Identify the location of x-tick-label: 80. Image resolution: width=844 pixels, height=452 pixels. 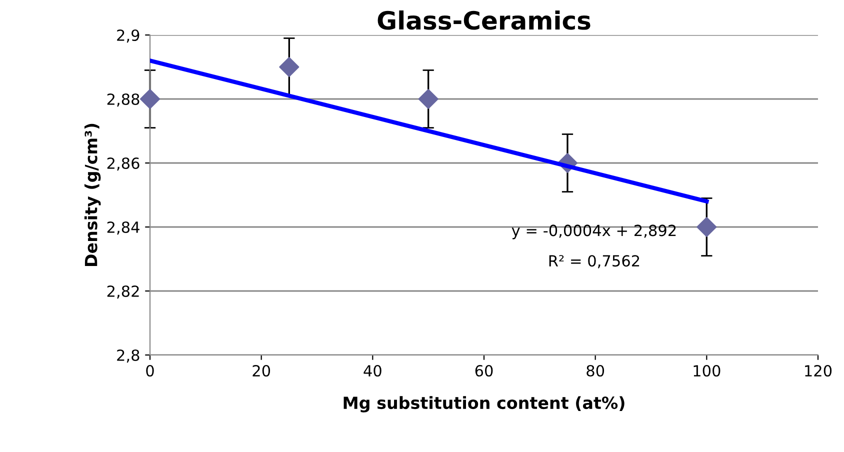
(595, 370).